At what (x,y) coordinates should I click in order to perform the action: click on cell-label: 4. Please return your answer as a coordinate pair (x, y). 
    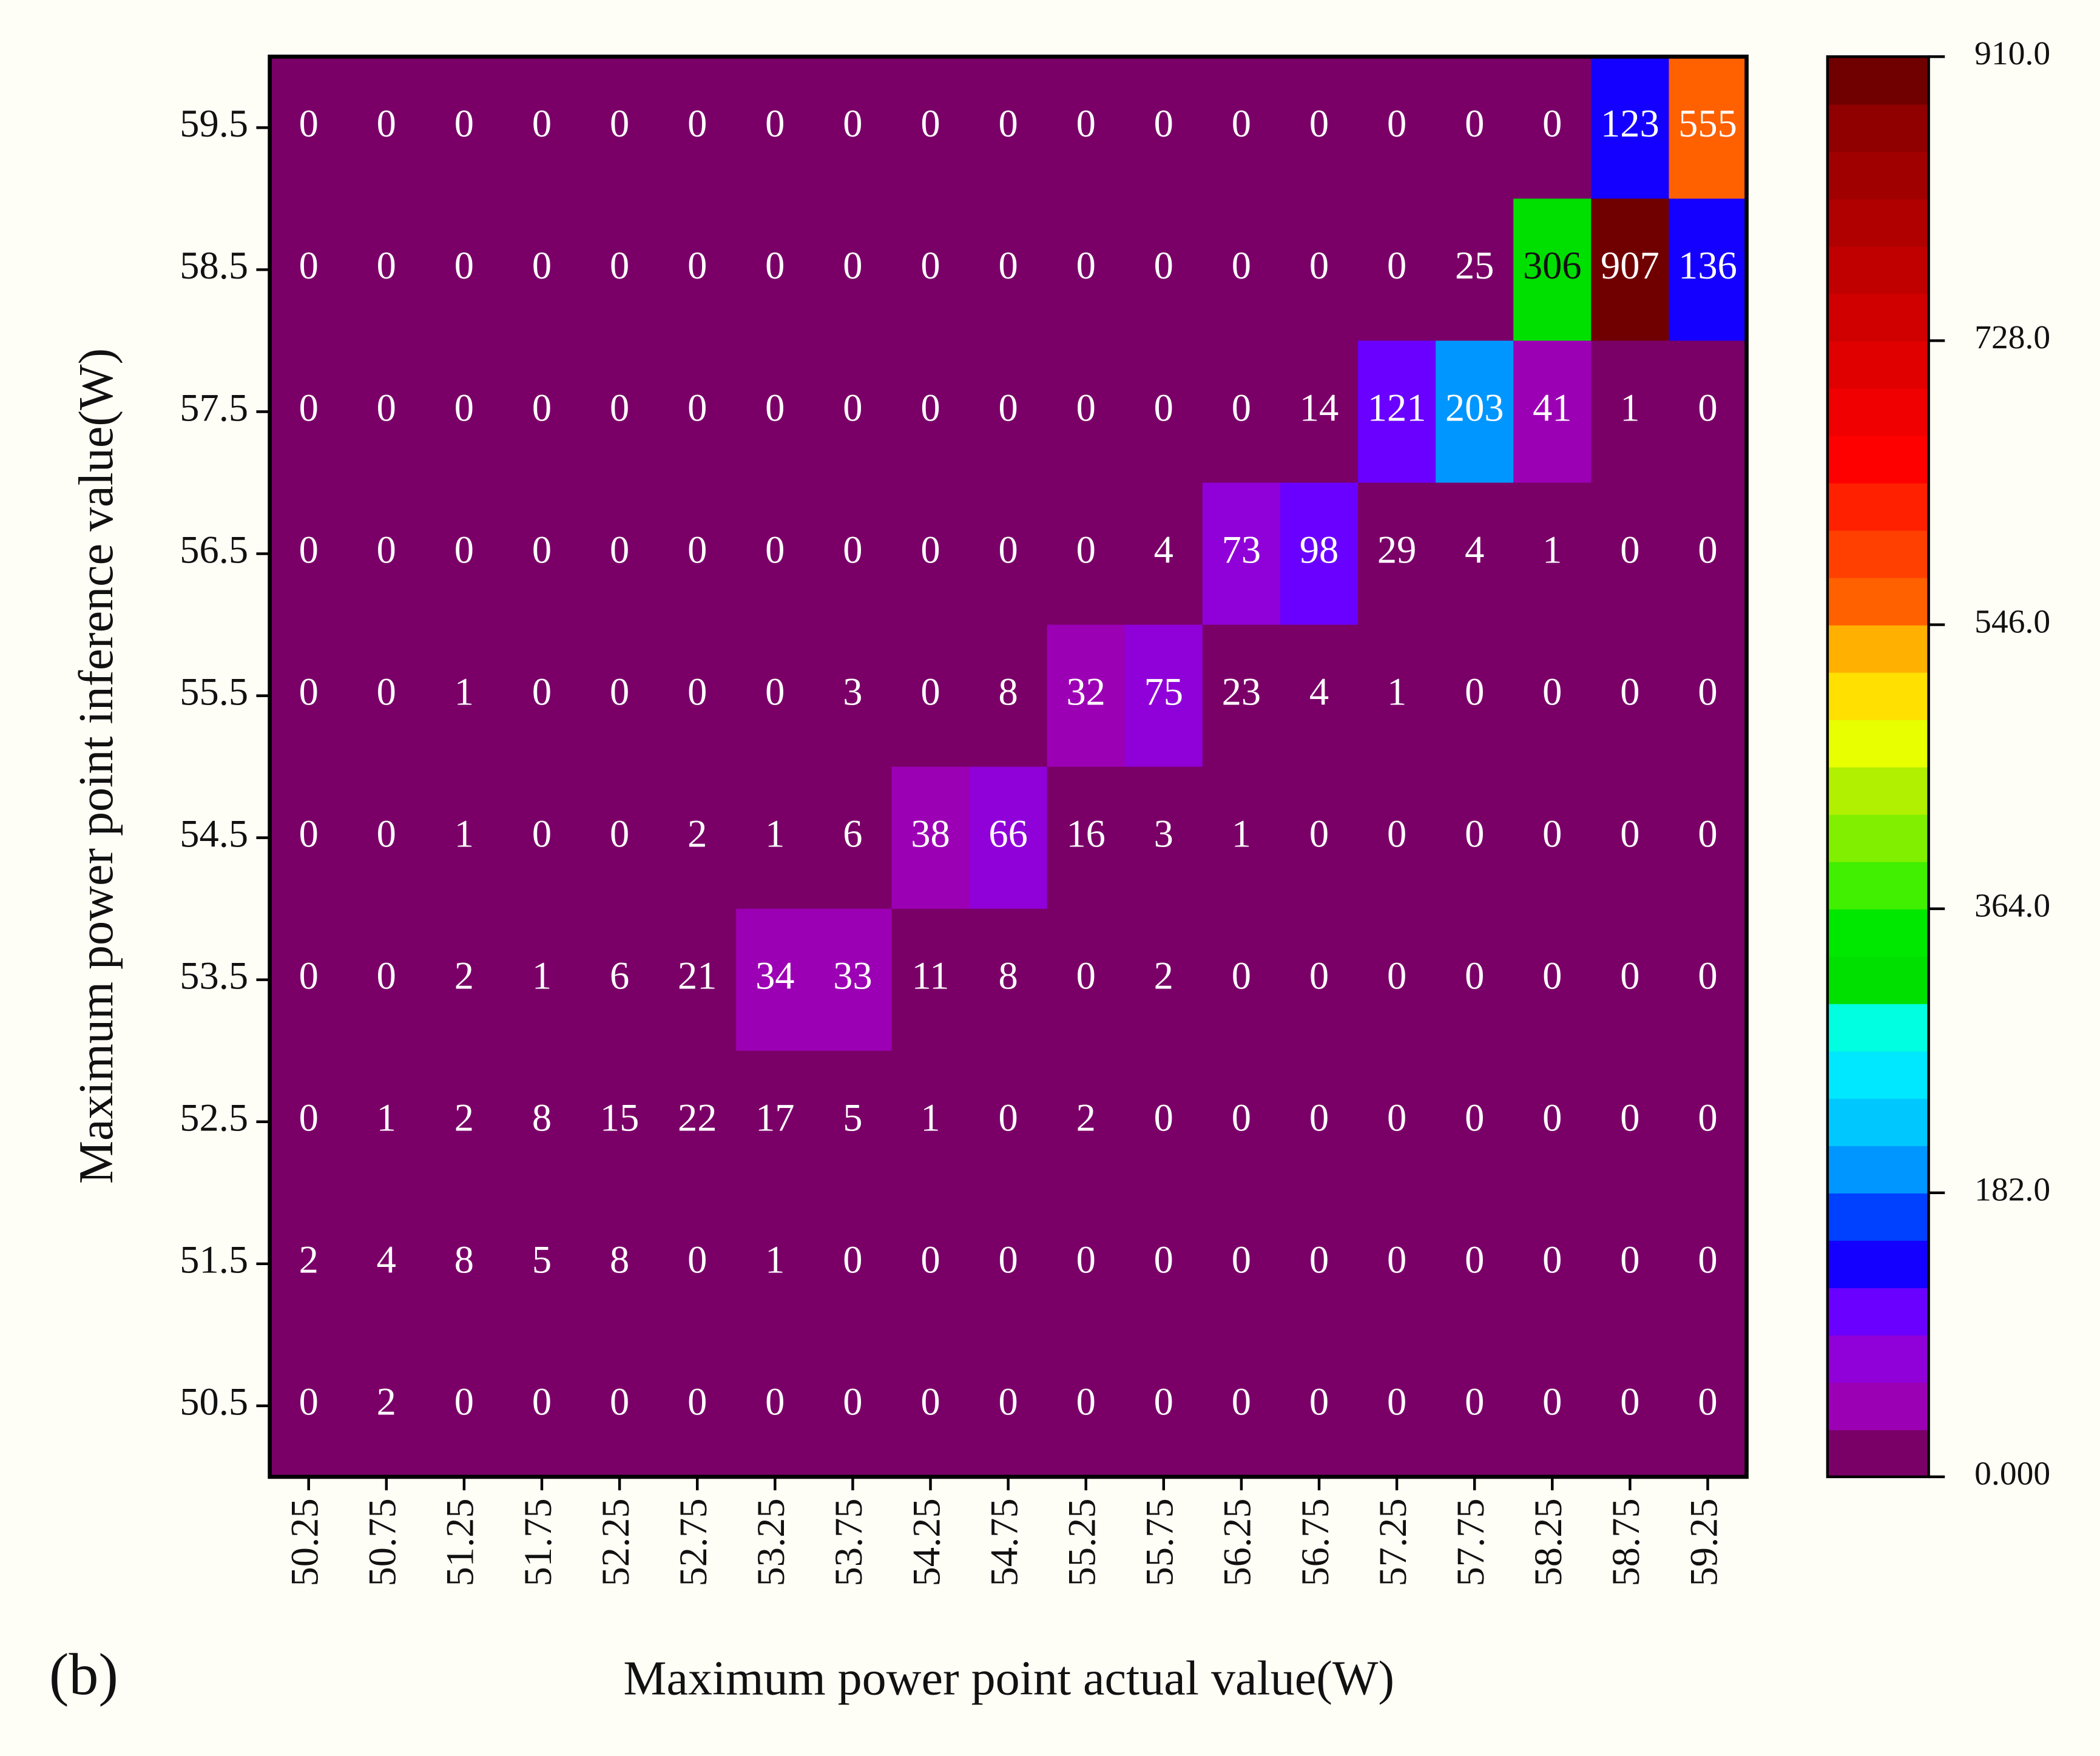
    Looking at the image, I should click on (1319, 691).